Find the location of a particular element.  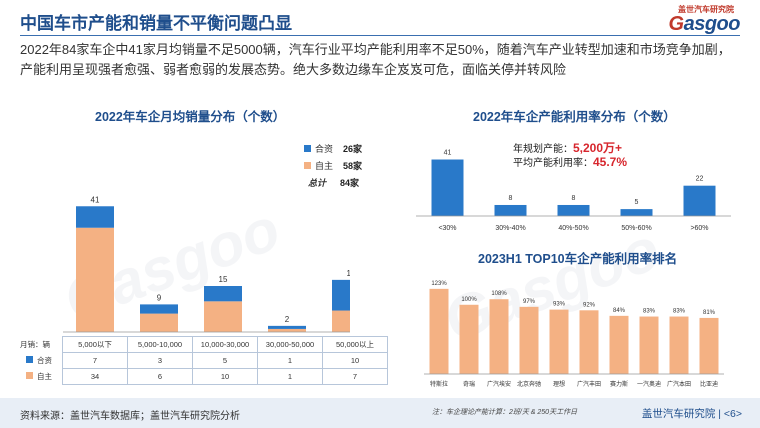

table-swatch-jv is located at coordinates (29, 359).